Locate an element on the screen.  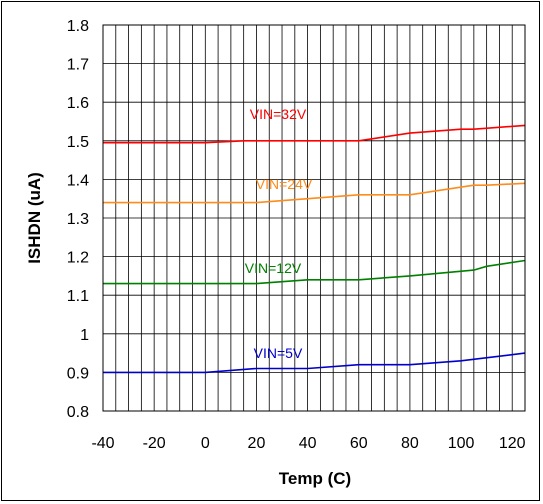
y-tick-label: 1.1 is located at coordinates (78, 296).